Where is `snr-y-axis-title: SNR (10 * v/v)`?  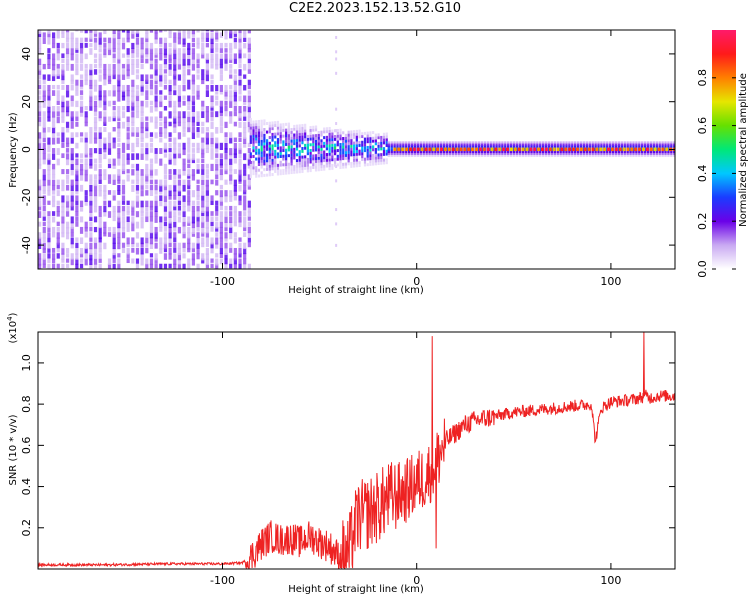 snr-y-axis-title: SNR (10 * v/v) is located at coordinates (13, 449).